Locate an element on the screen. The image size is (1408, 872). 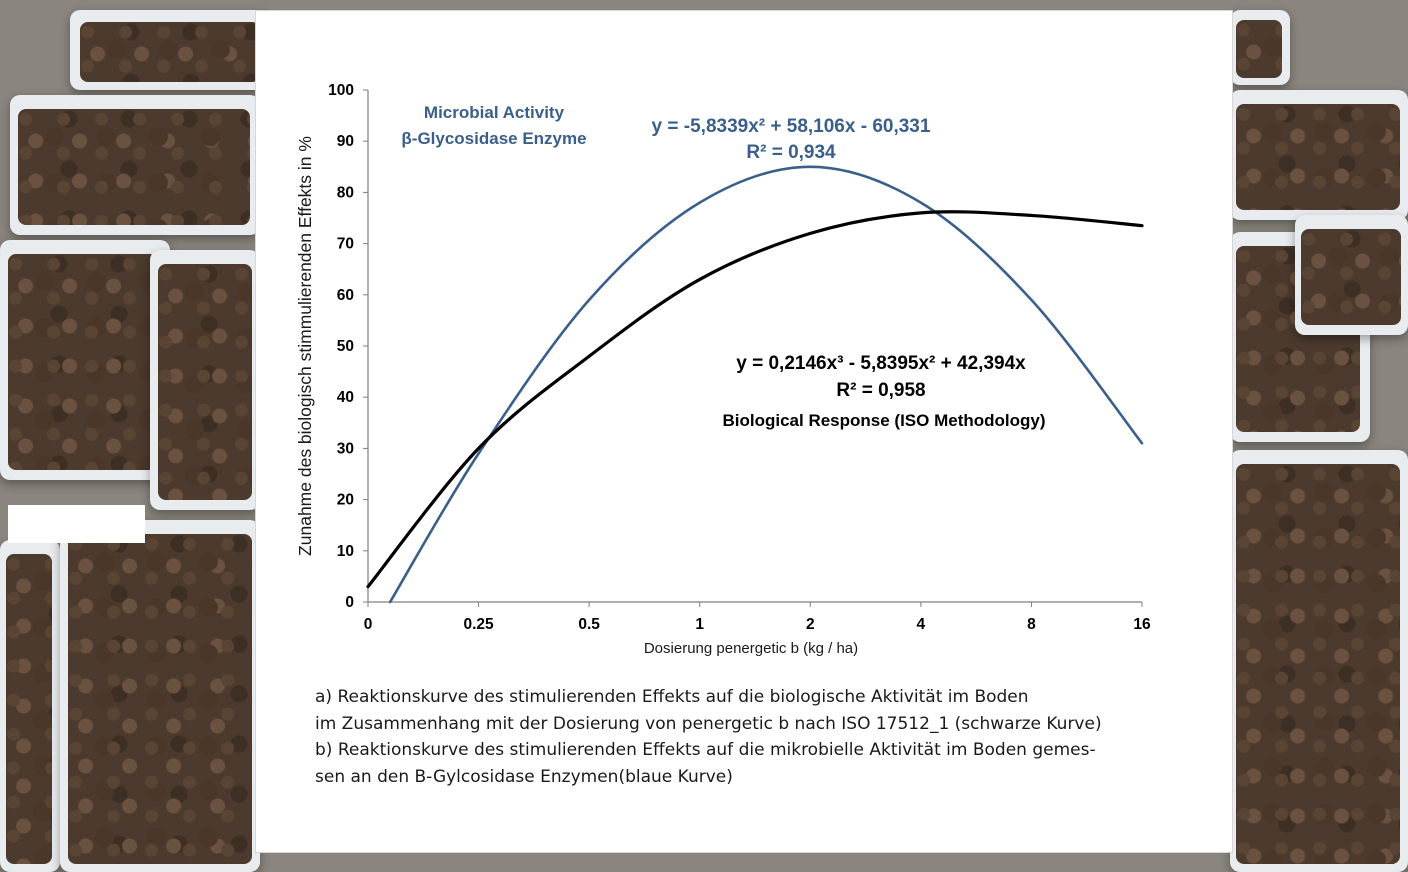
series-1-r2: R² = 0,934 is located at coordinates (791, 152).